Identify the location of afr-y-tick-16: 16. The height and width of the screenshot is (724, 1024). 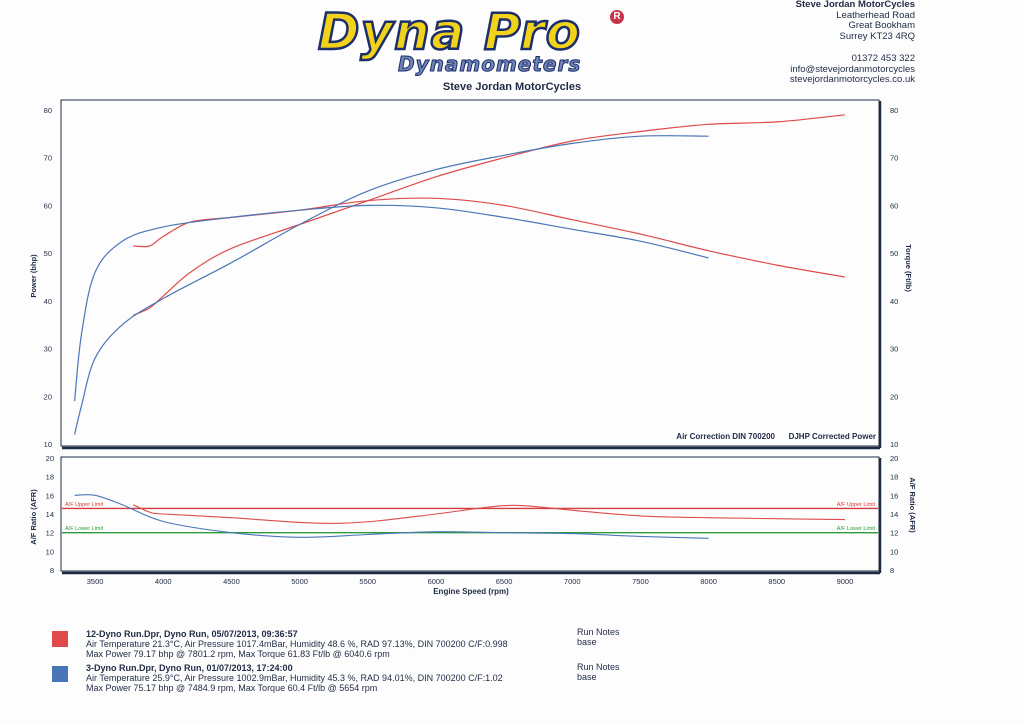
(50, 495).